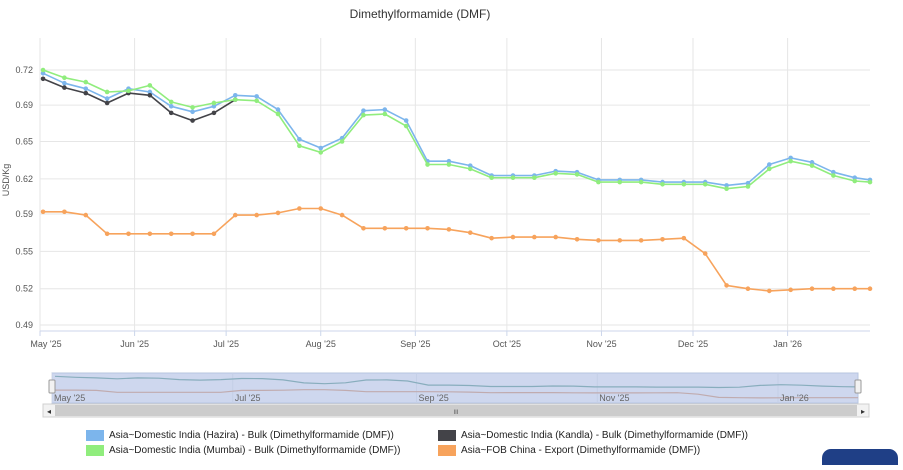 Image resolution: width=903 pixels, height=470 pixels. Describe the element at coordinates (456, 410) in the screenshot. I see `scrollbar: ◂ ▸ III` at that location.